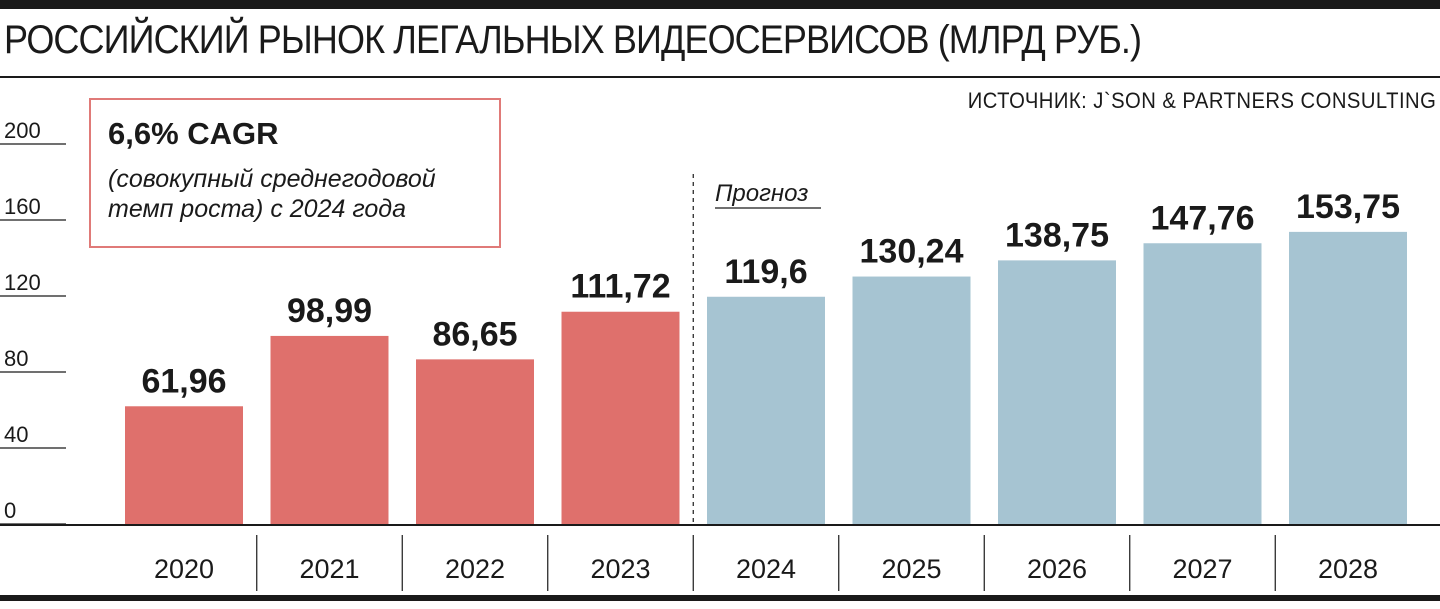  What do you see at coordinates (10, 510) in the screenshot?
I see `y-tick-label: 0` at bounding box center [10, 510].